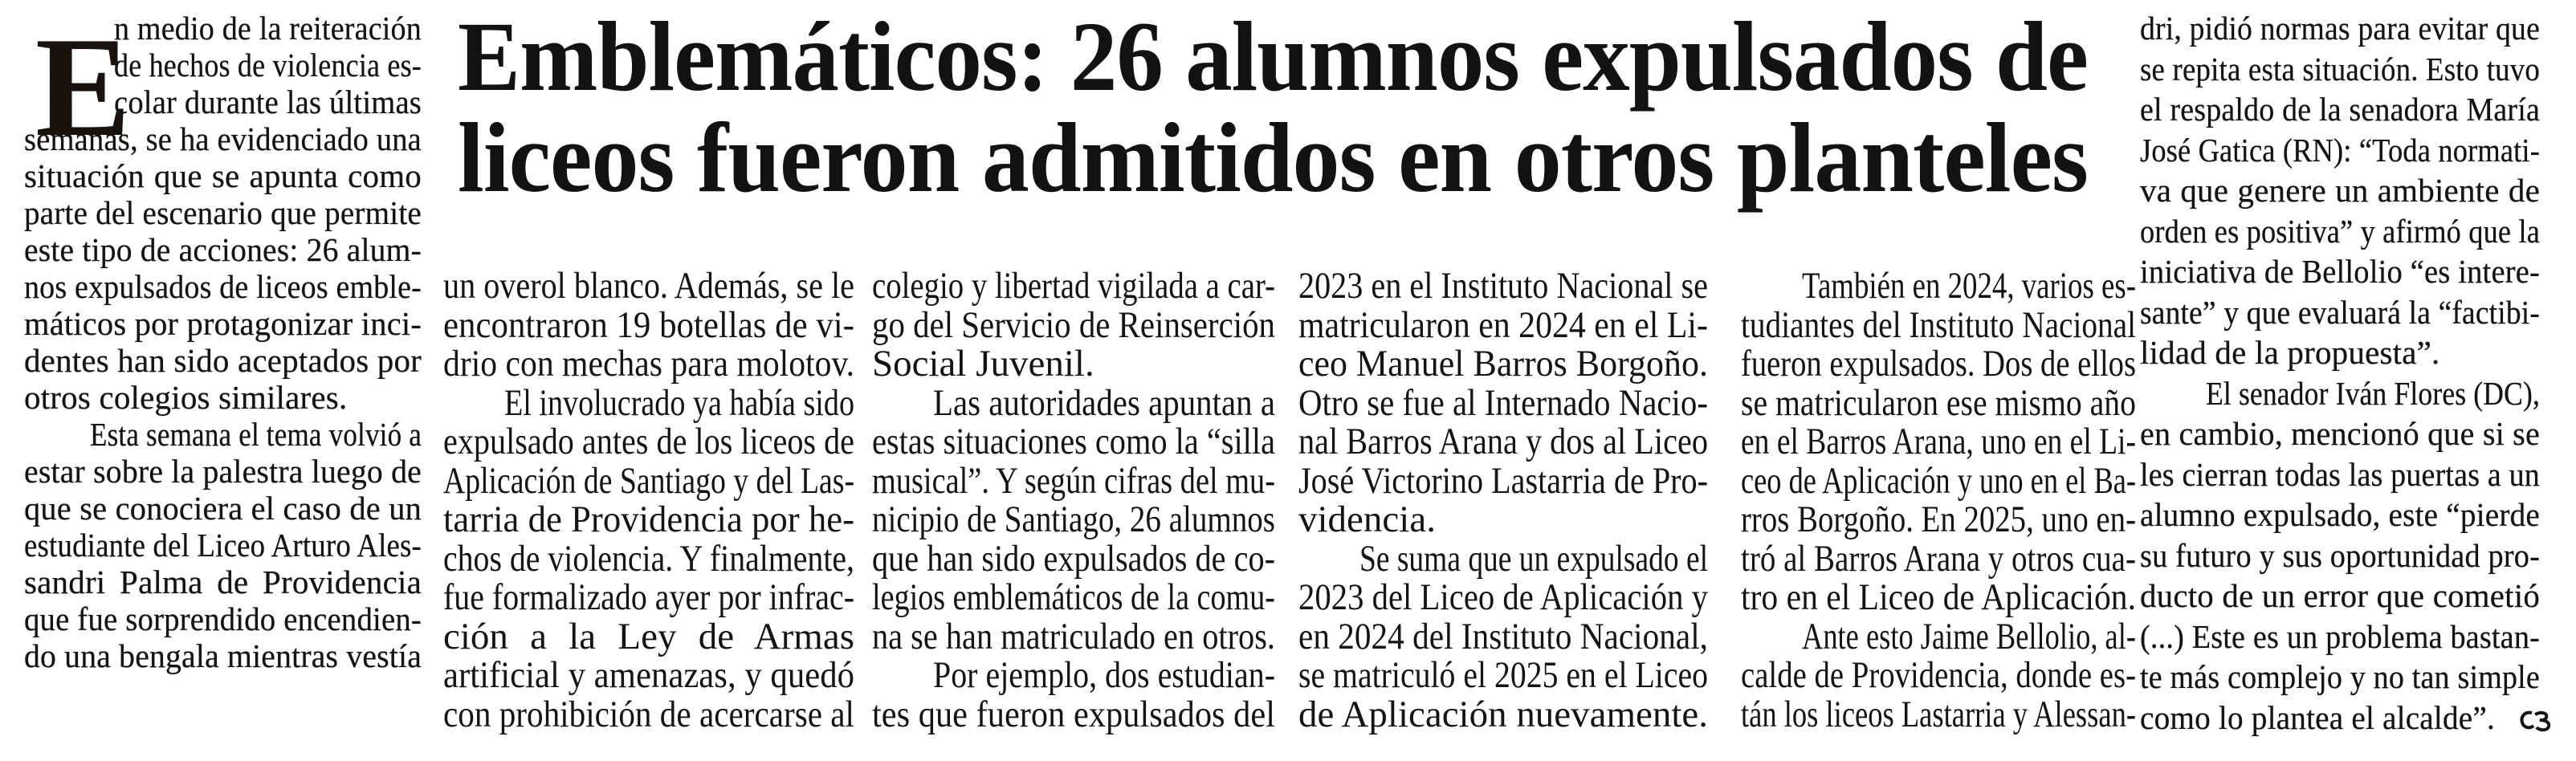 The height and width of the screenshot is (761, 2576). I want to click on text-line-content: 2023 del Liceo de Aplicación y, so click(1503, 597).